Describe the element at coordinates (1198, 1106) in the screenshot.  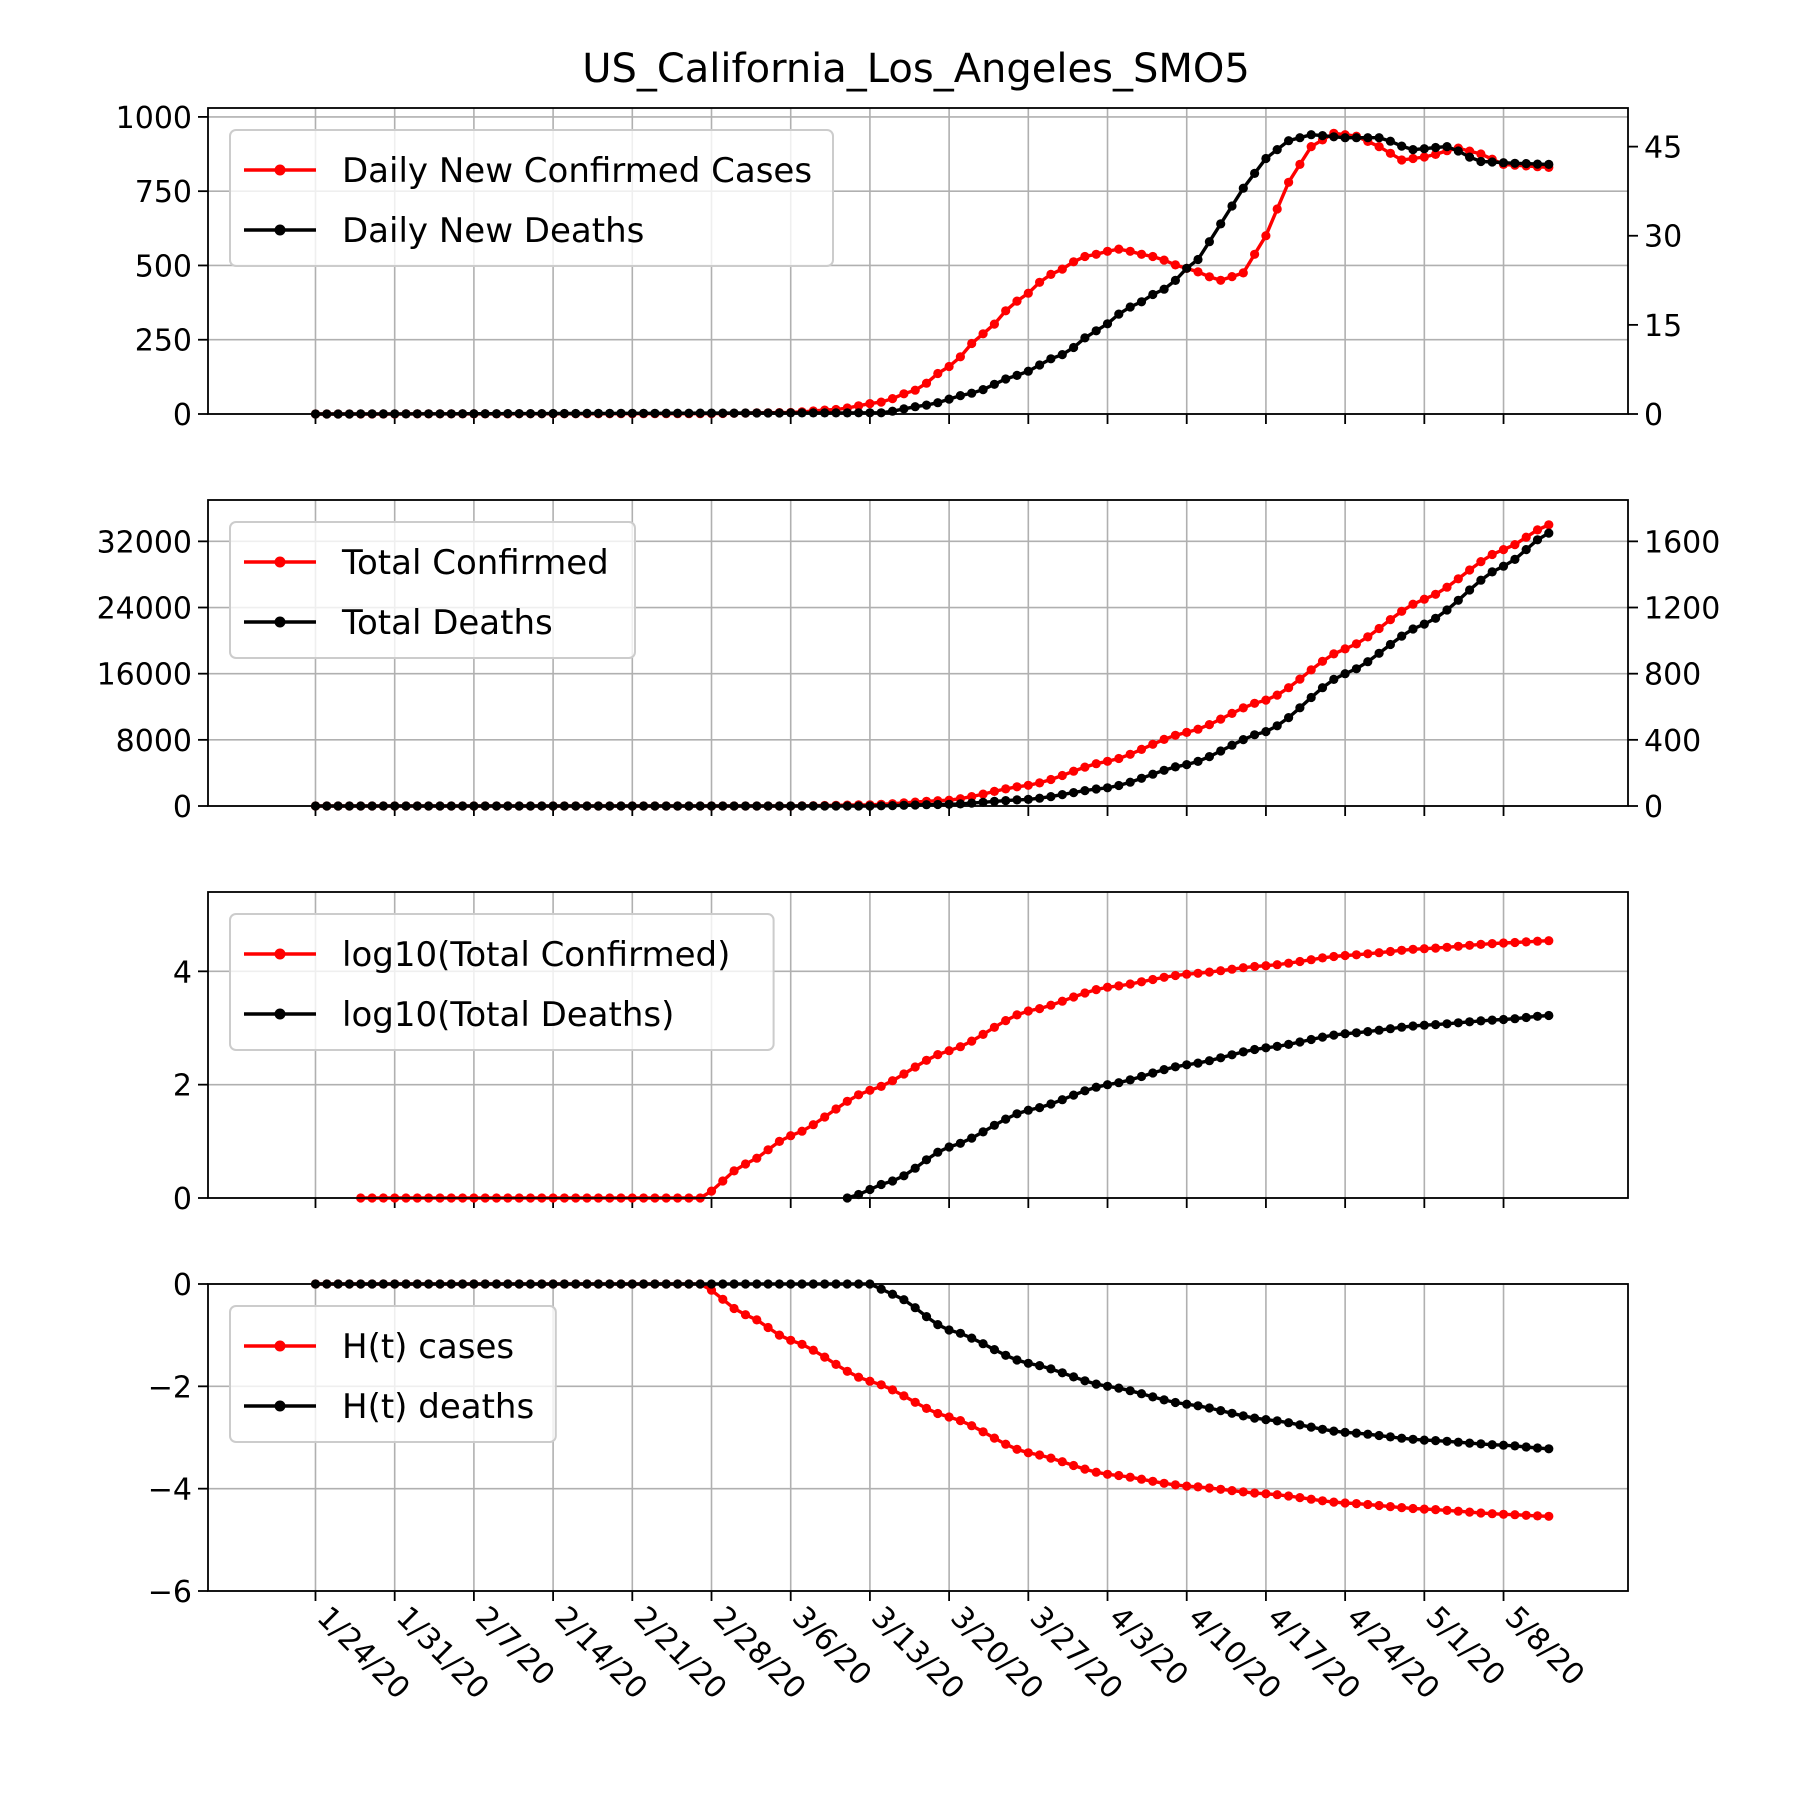
I see `series-log10-total-deaths-` at that location.